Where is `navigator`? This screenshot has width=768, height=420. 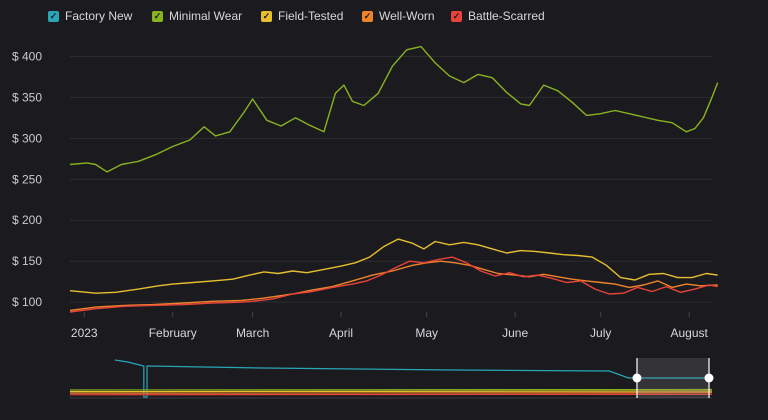
navigator is located at coordinates (391, 378).